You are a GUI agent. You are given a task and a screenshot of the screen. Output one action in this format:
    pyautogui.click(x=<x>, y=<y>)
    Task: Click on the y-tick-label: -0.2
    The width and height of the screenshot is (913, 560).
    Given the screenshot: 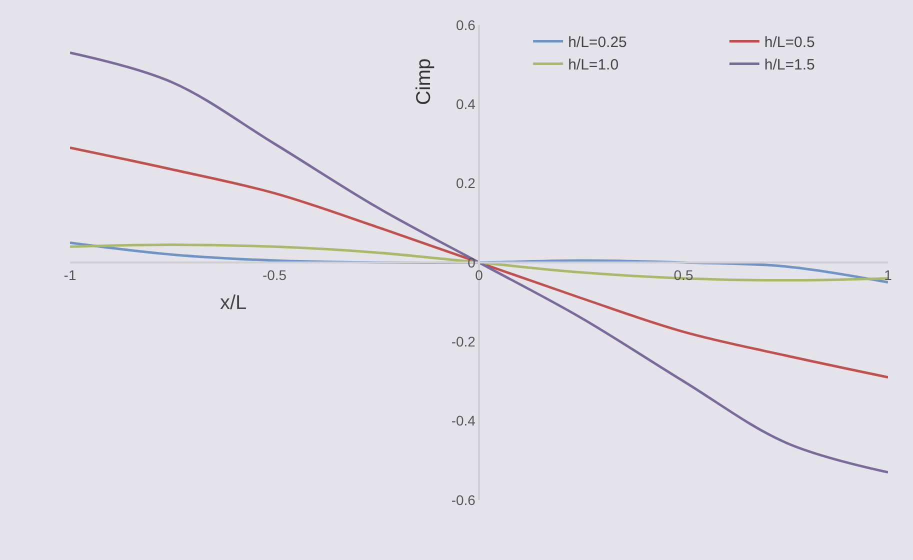 What is the action you would take?
    pyautogui.click(x=463, y=342)
    